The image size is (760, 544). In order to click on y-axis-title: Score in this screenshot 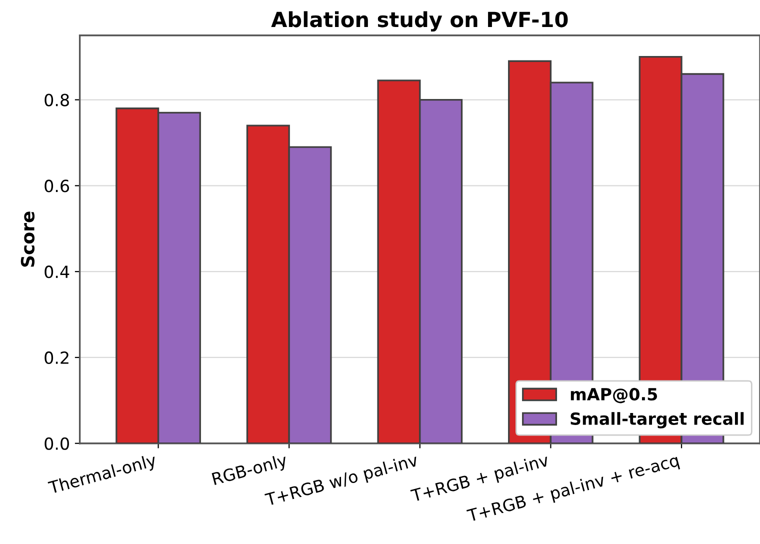, I will do `click(27, 239)`.